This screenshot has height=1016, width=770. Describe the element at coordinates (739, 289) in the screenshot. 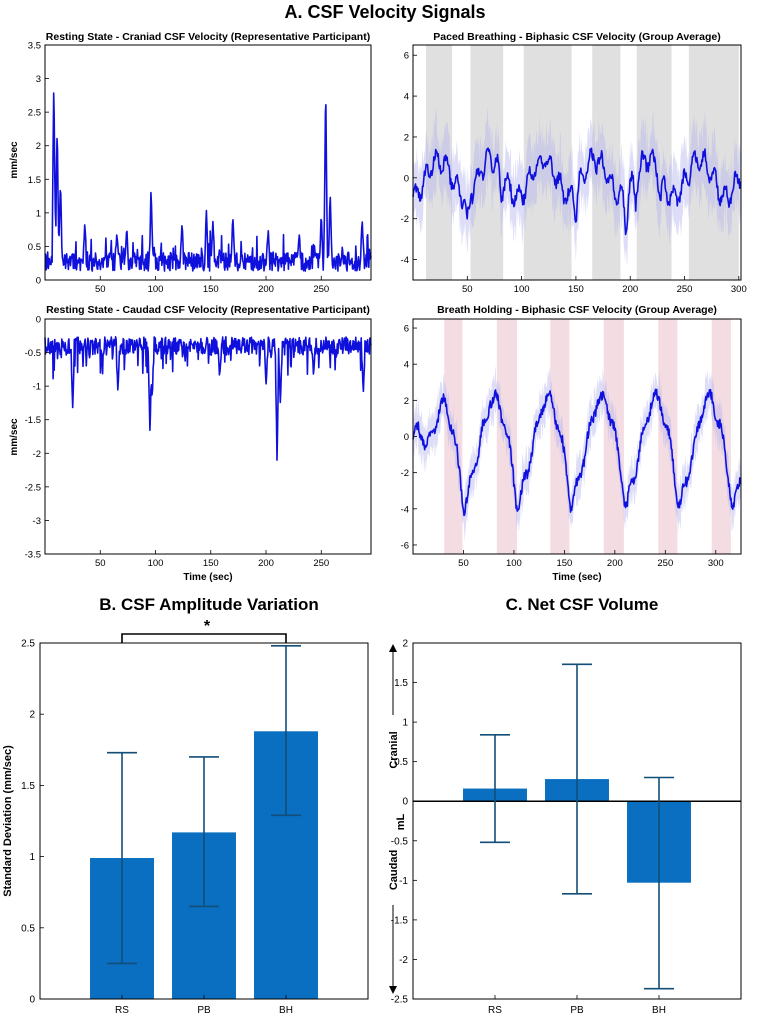

I see `paced-breathing-xtick-label: 300` at that location.